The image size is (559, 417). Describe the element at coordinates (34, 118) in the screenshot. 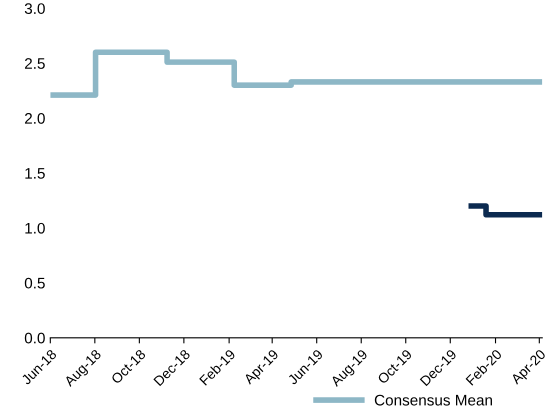

I see `y-tick-label: 2.0` at that location.